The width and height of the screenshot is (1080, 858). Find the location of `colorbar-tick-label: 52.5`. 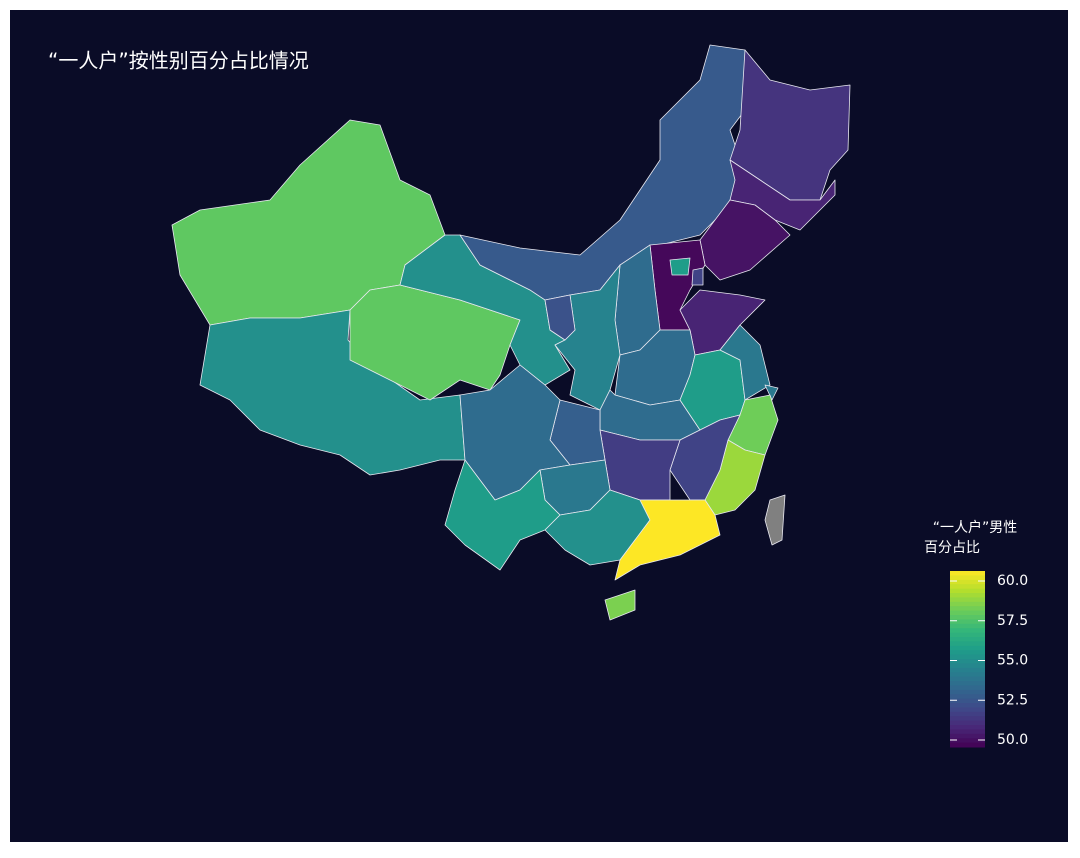

colorbar-tick-label: 52.5 is located at coordinates (1012, 700).